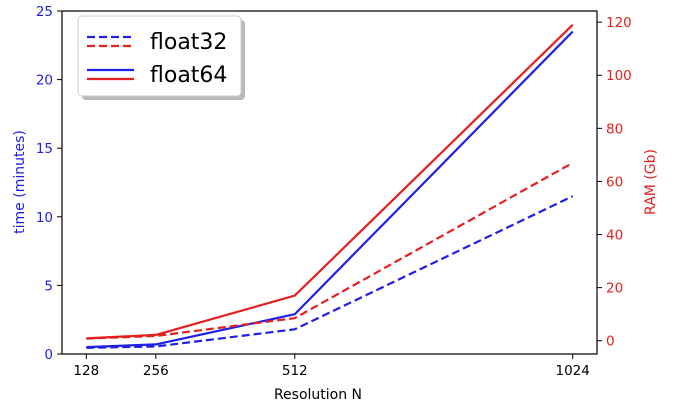 The height and width of the screenshot is (406, 674). I want to click on y-left-tick-label: 0, so click(48, 355).